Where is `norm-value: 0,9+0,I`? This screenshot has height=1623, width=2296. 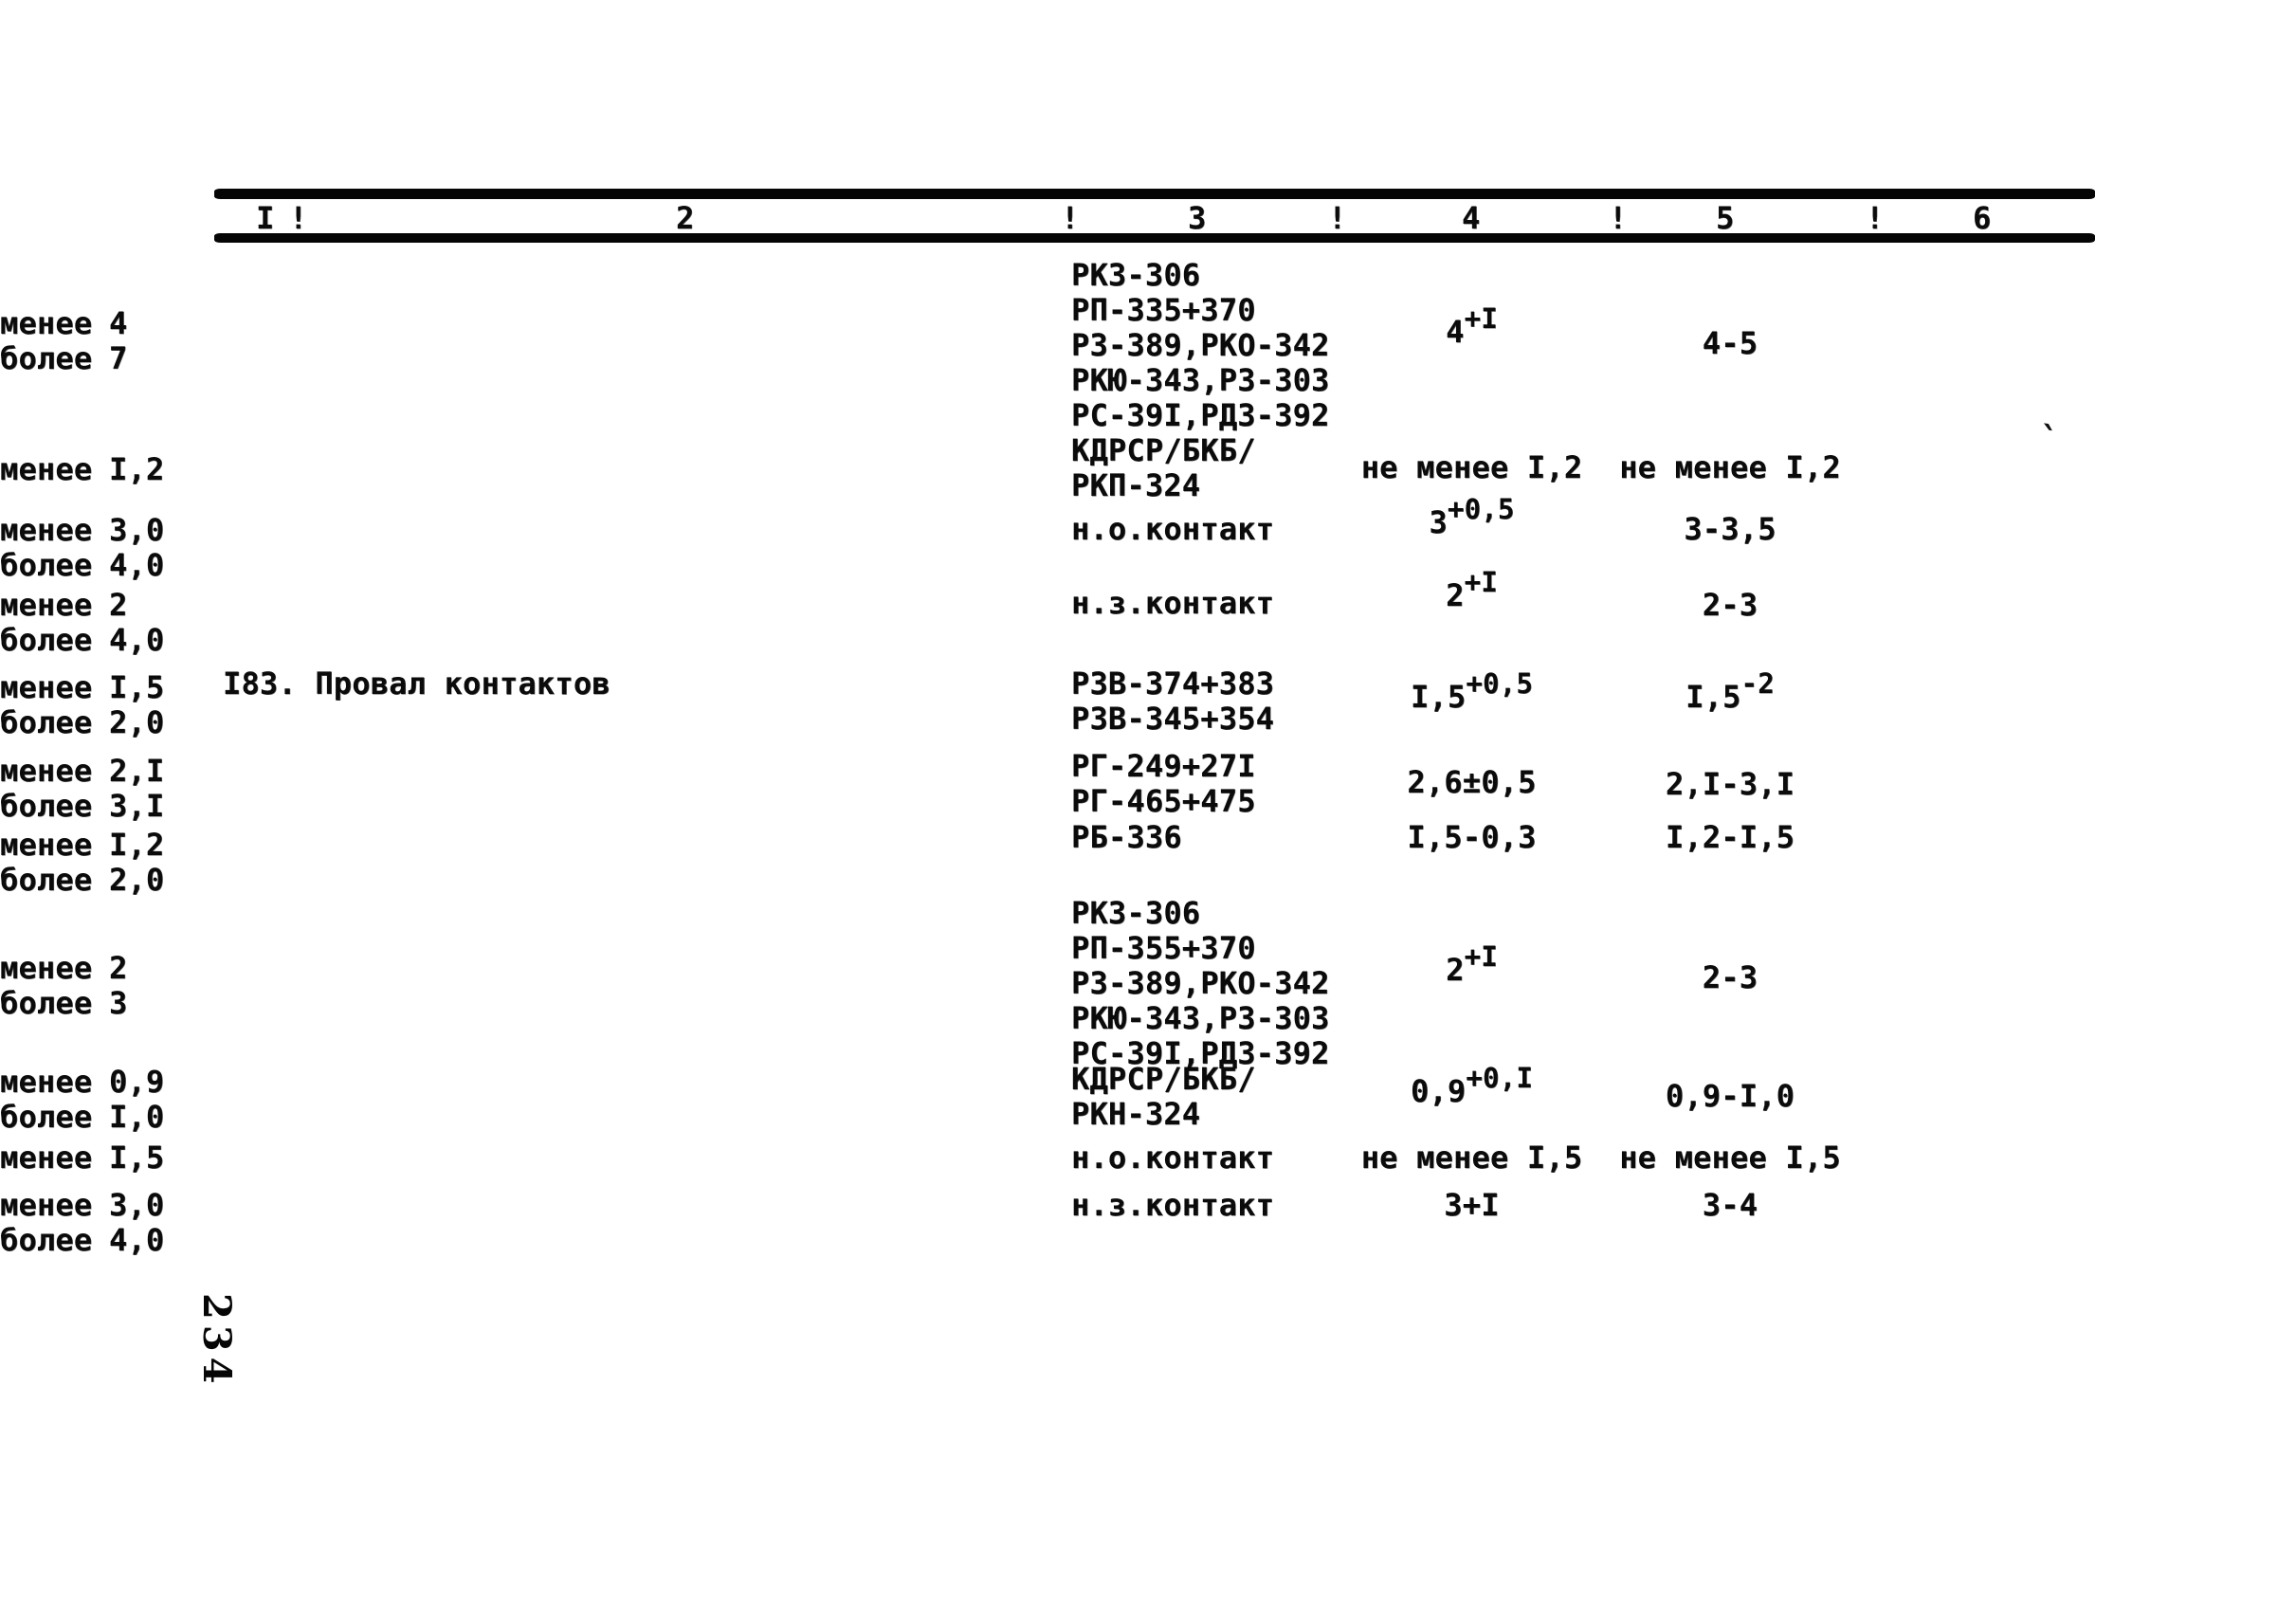 norm-value: 0,9+0,I is located at coordinates (1471, 1086).